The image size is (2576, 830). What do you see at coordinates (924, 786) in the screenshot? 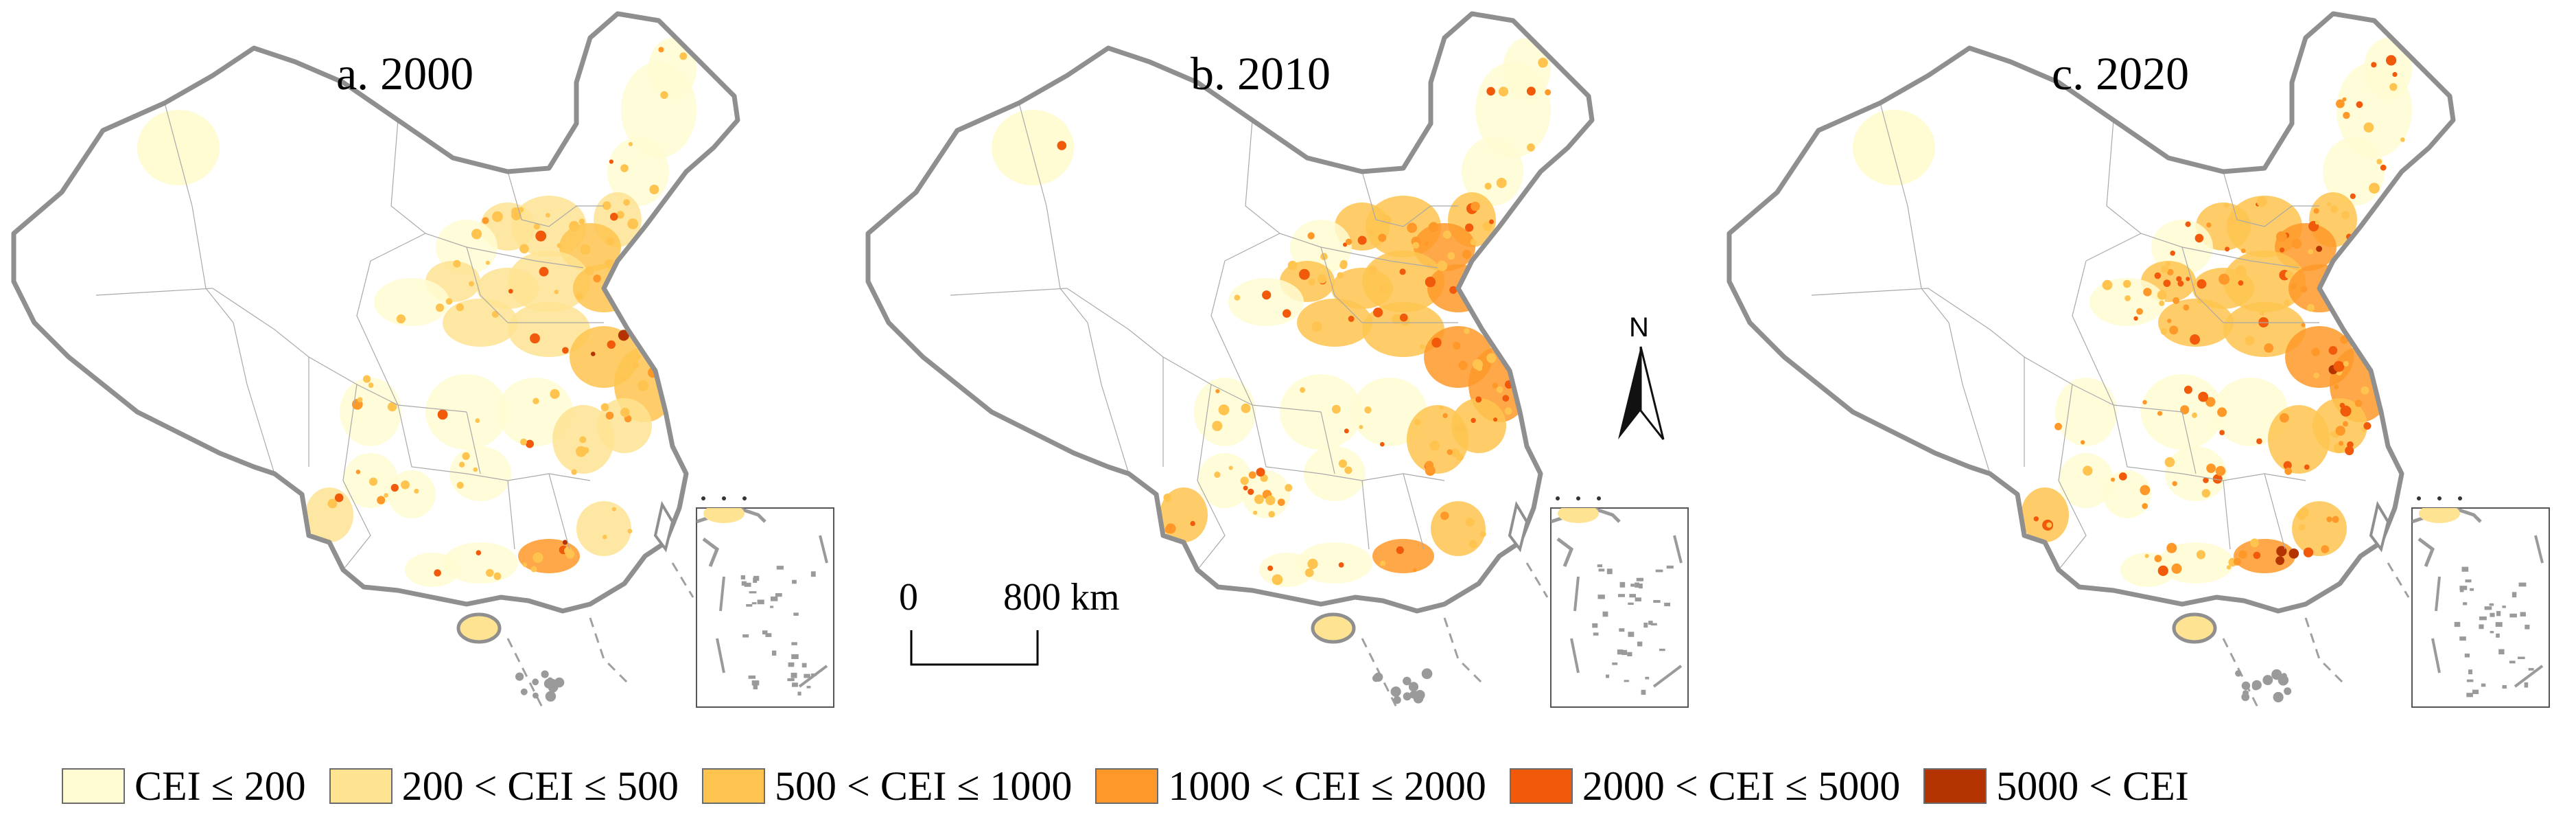
I see `legend-label: 500 < CEI ≤ 1000` at bounding box center [924, 786].